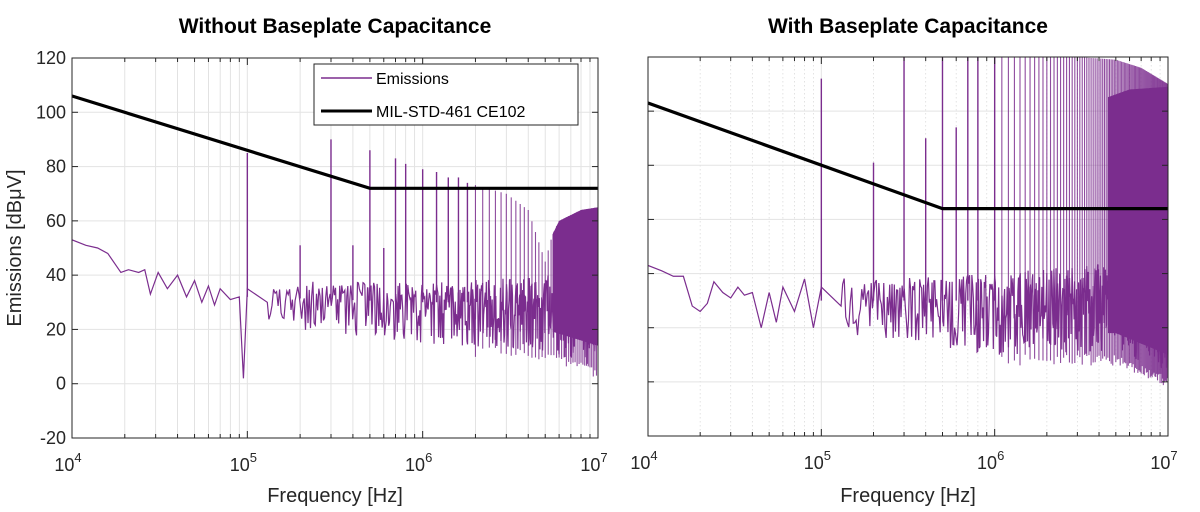 This screenshot has height=512, width=1200. What do you see at coordinates (15, 247) in the screenshot?
I see `y-axis-label: Emissions [dBμV]` at bounding box center [15, 247].